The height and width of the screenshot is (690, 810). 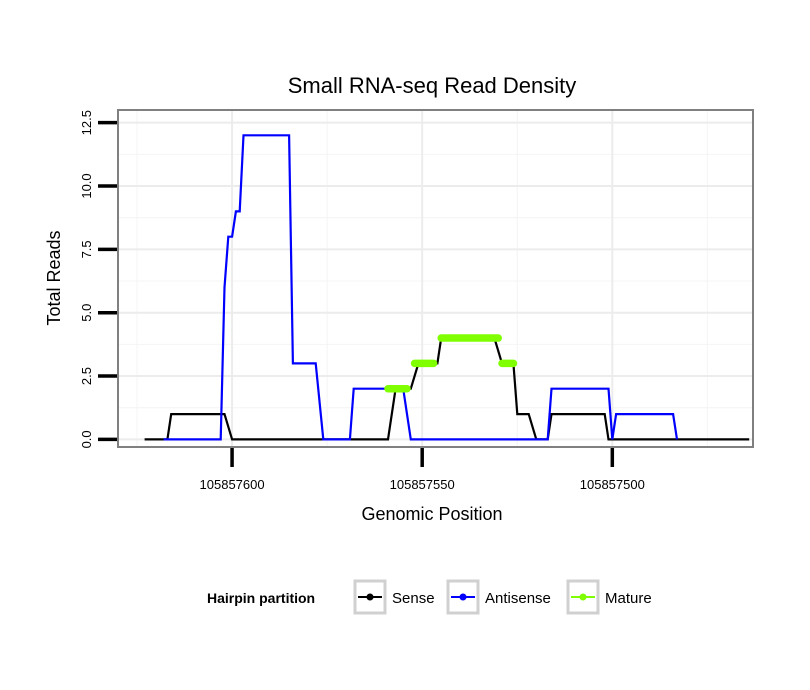 What do you see at coordinates (583, 597) in the screenshot?
I see `legend-dot-mature` at bounding box center [583, 597].